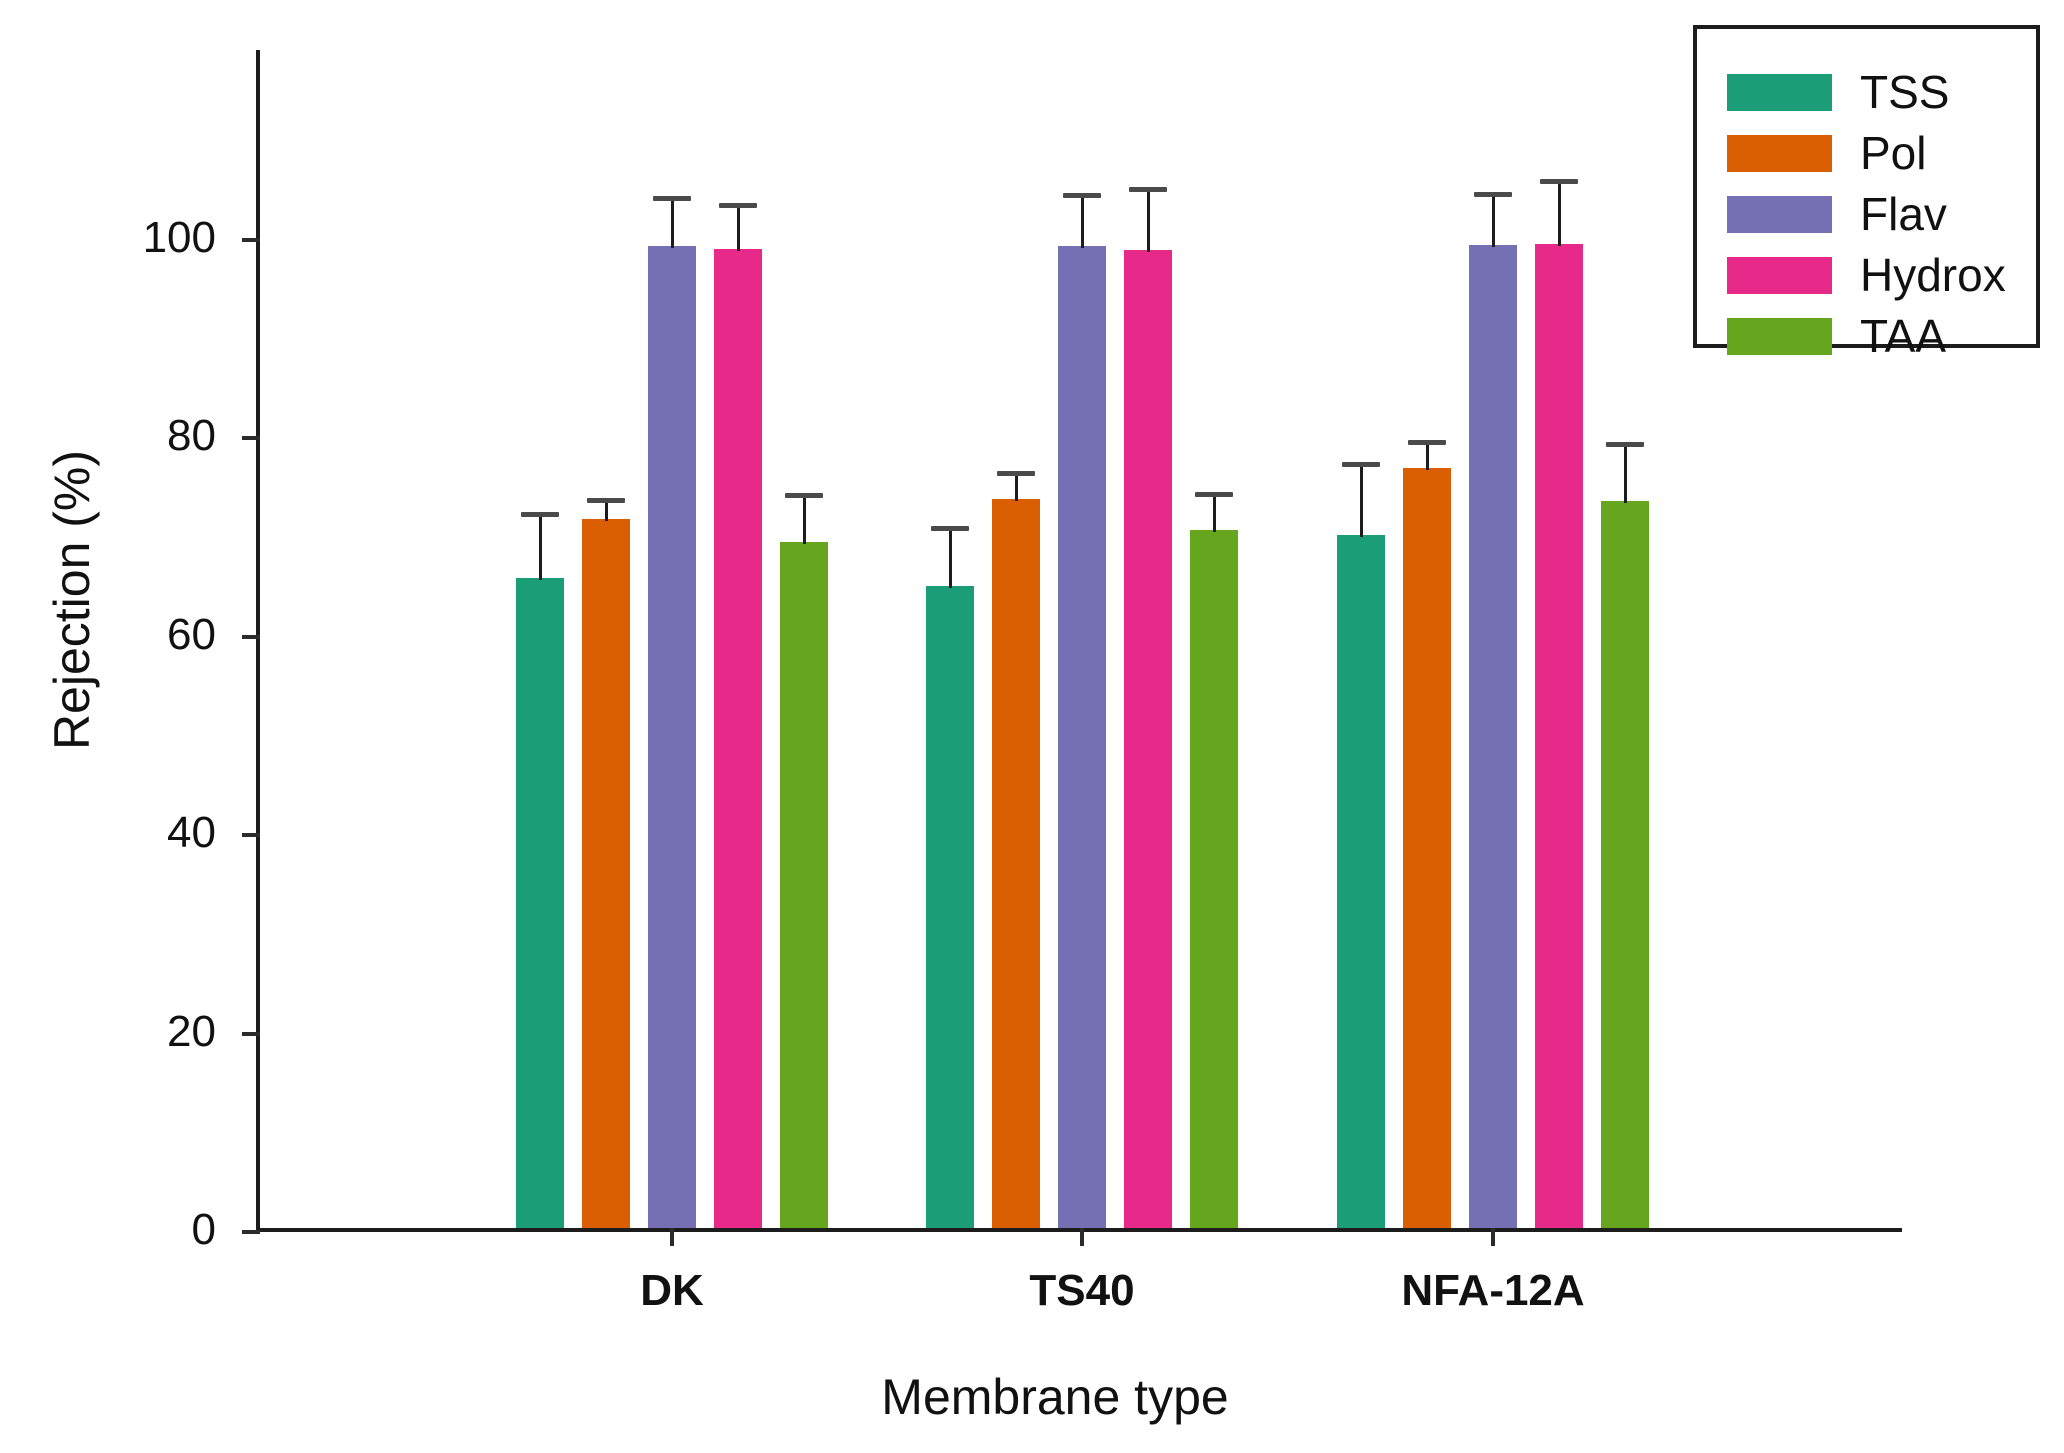 This screenshot has width=2064, height=1453. I want to click on bar-flav-nfa-12a, so click(1493, 736).